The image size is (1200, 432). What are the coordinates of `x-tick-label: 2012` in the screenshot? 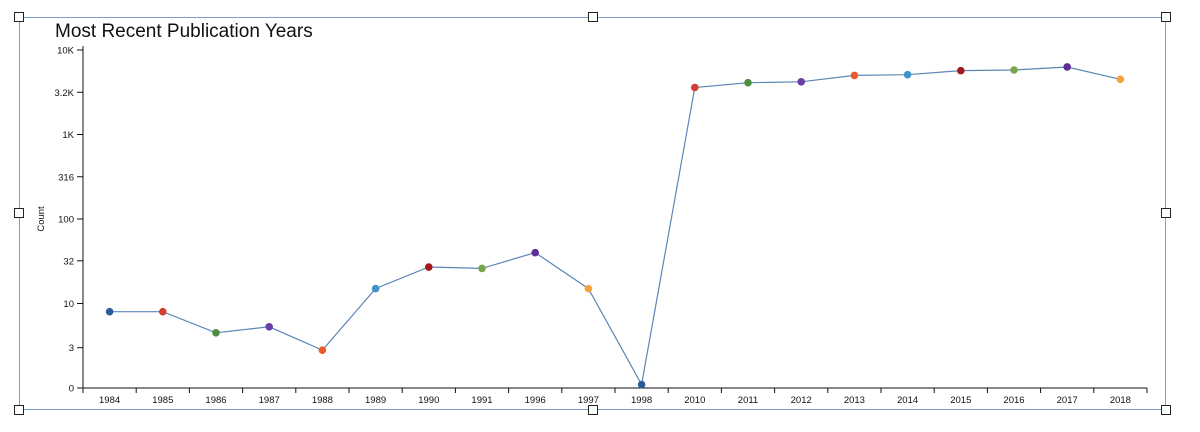 It's located at (801, 400).